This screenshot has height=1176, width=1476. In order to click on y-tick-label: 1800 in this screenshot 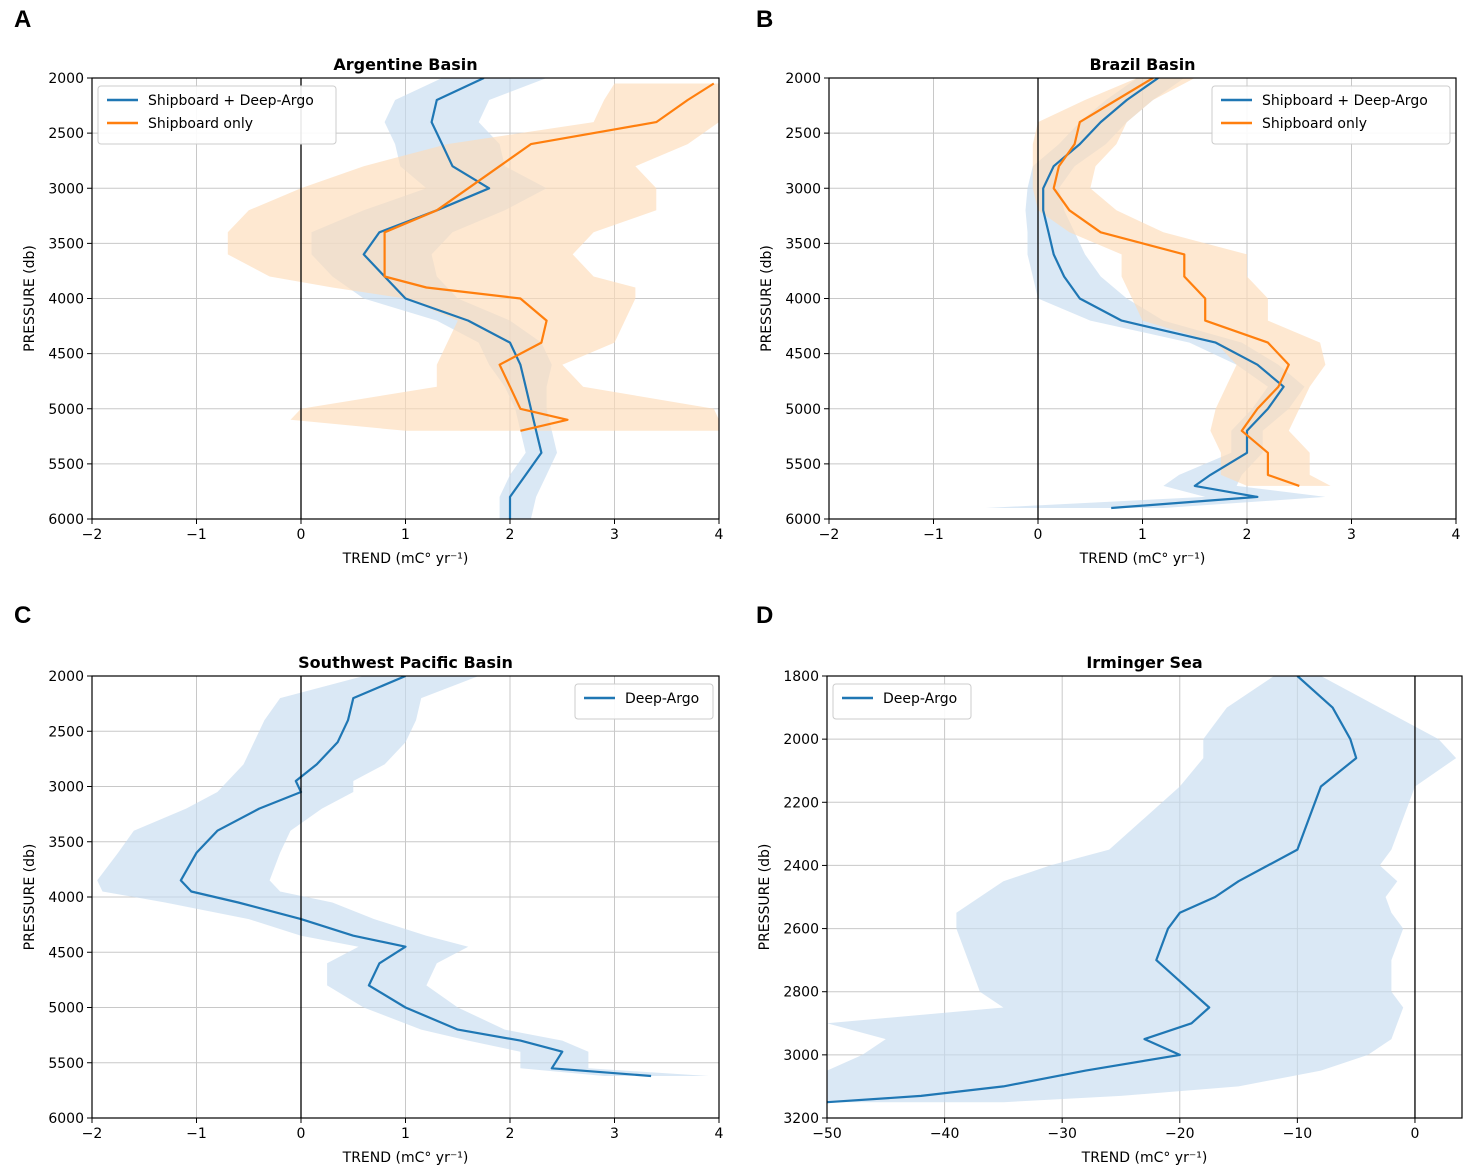, I will do `click(801, 677)`.